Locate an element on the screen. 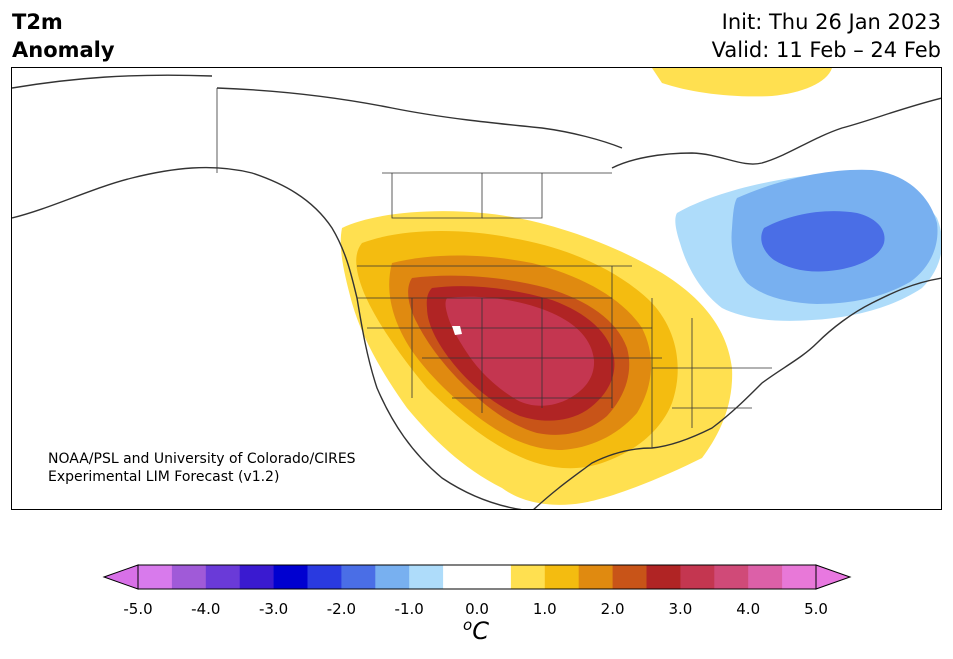 Image resolution: width=953 pixels, height=659 pixels. colorbar-tick-label: 4.0 is located at coordinates (748, 609).